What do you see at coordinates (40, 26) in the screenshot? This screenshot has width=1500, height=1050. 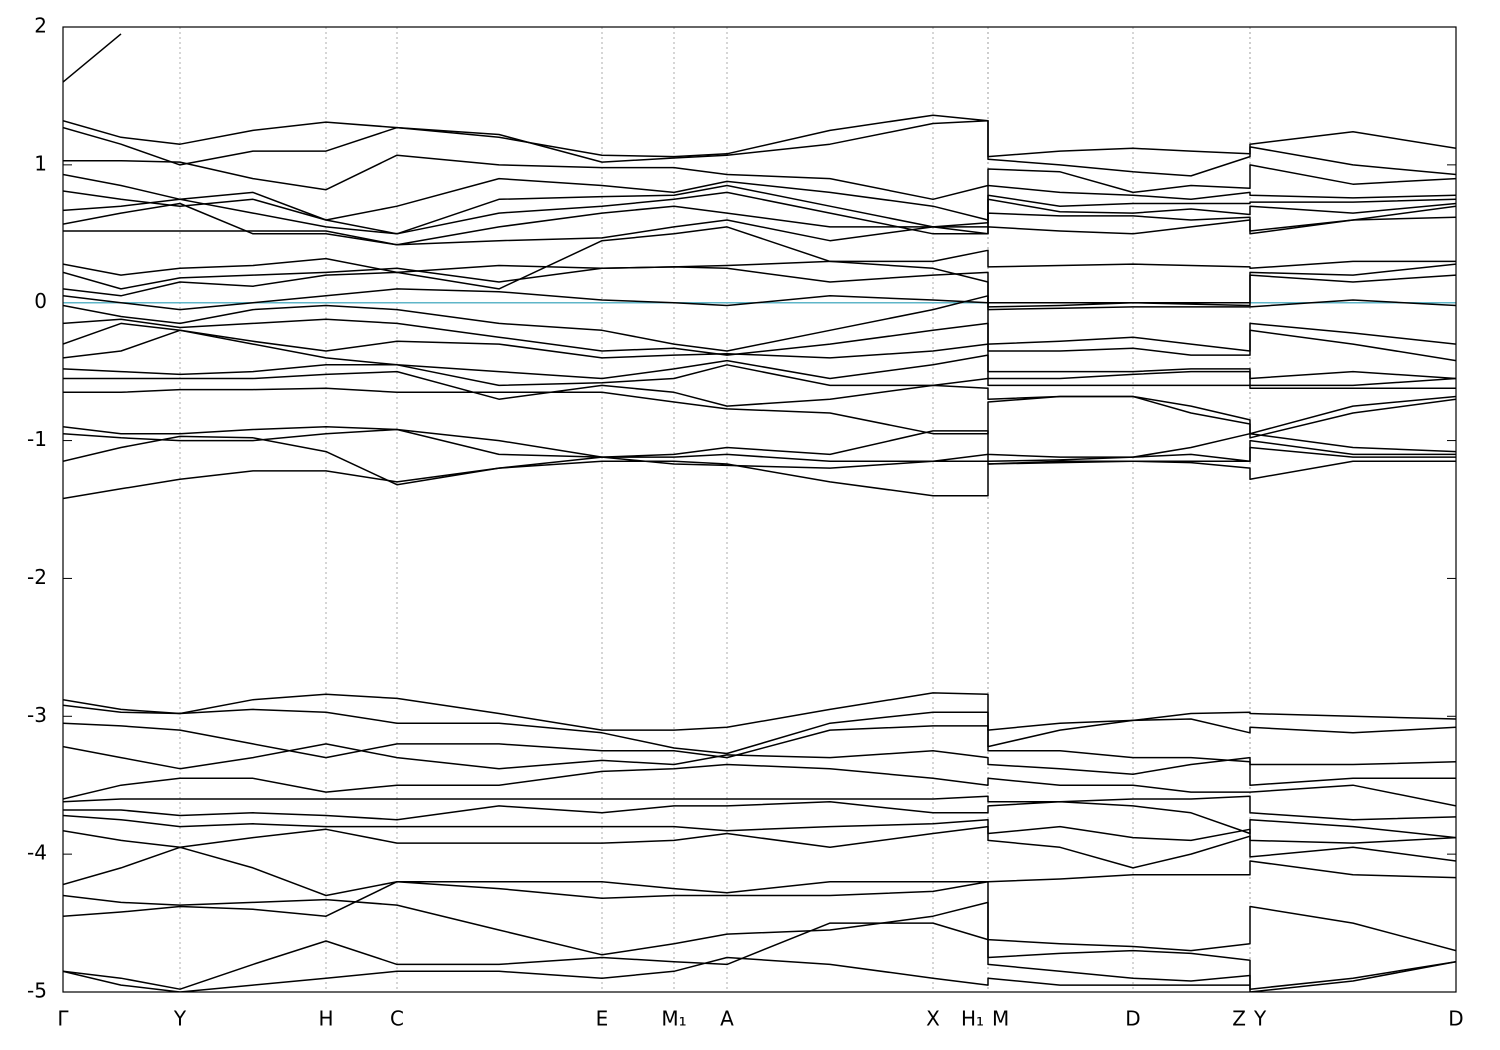 I see `y-tick-label: 2` at bounding box center [40, 26].